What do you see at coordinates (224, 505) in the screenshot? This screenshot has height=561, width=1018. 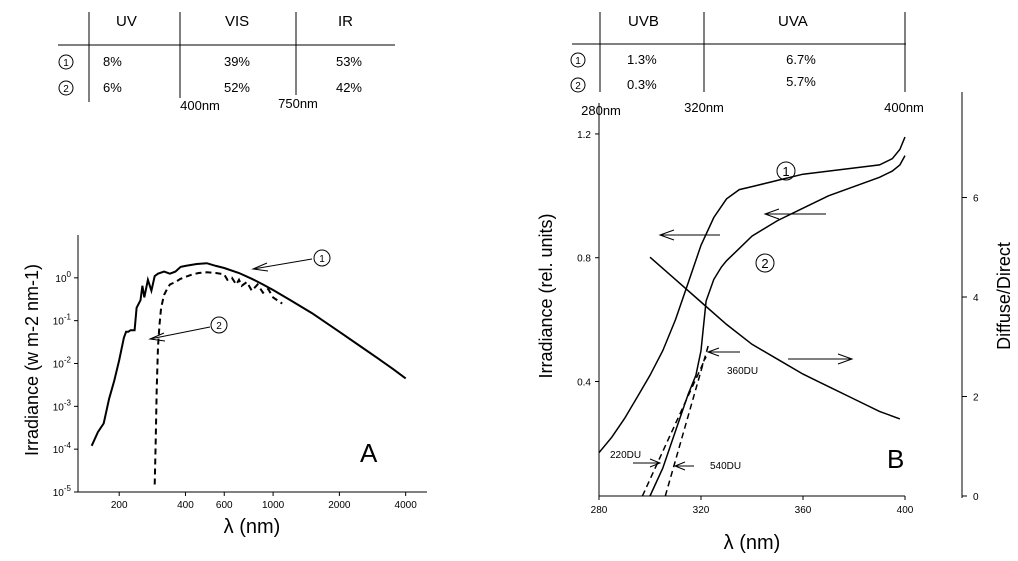 I see `chart-a-x-tick-label: 600` at bounding box center [224, 505].